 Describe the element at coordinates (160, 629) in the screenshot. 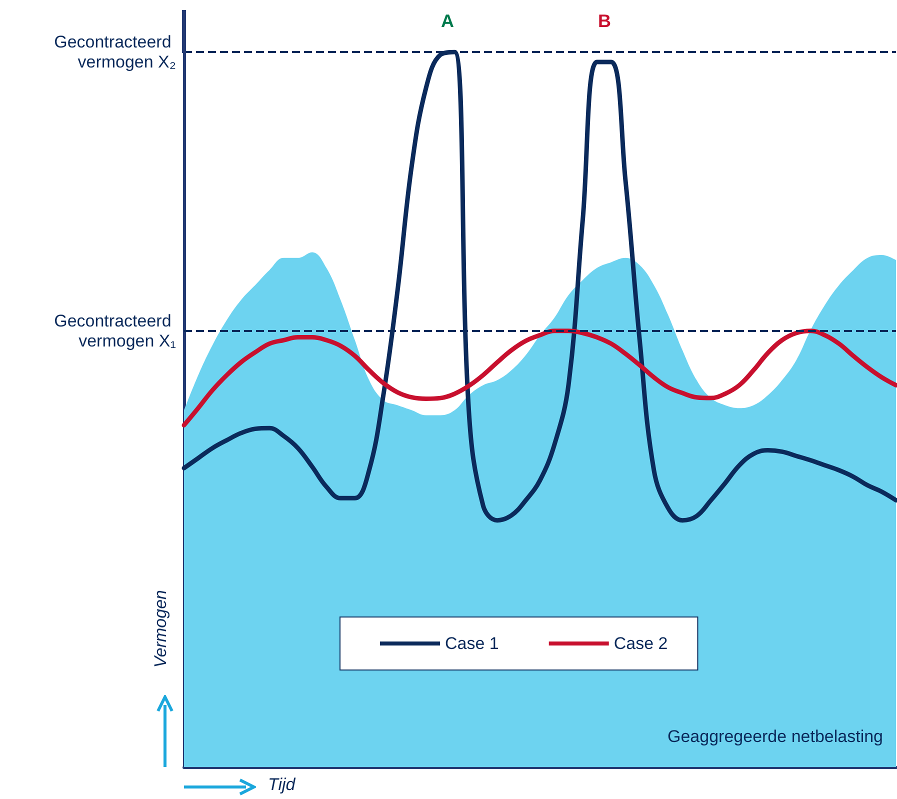

I see `y-axis-title: Vermogen` at that location.